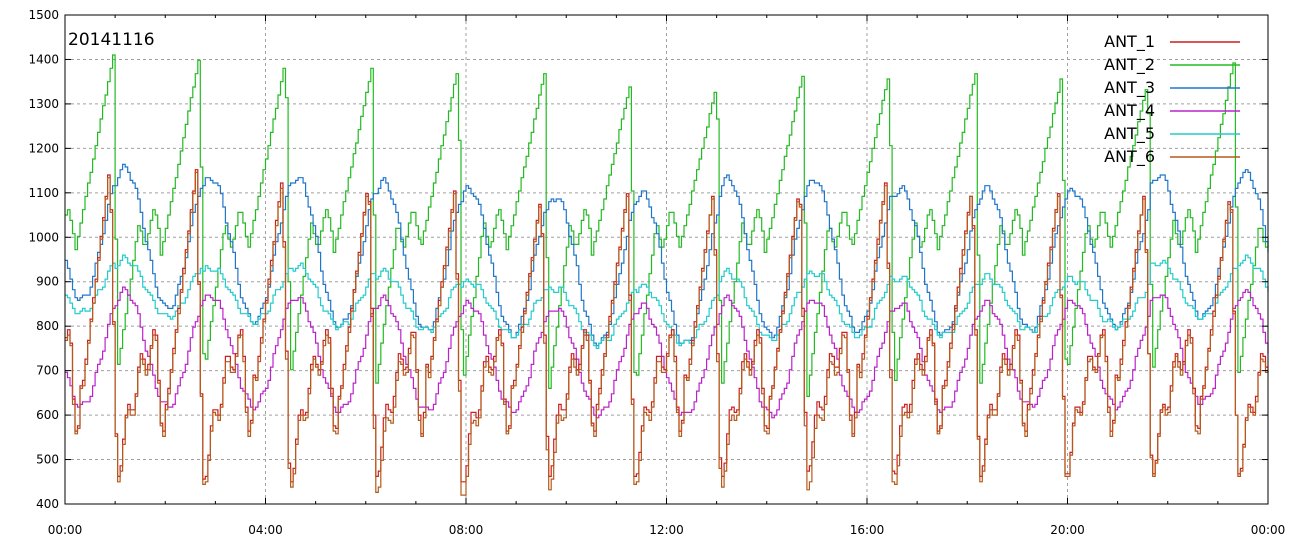 This screenshot has width=1296, height=543. What do you see at coordinates (111, 40) in the screenshot?
I see `chart-title: 20141116` at bounding box center [111, 40].